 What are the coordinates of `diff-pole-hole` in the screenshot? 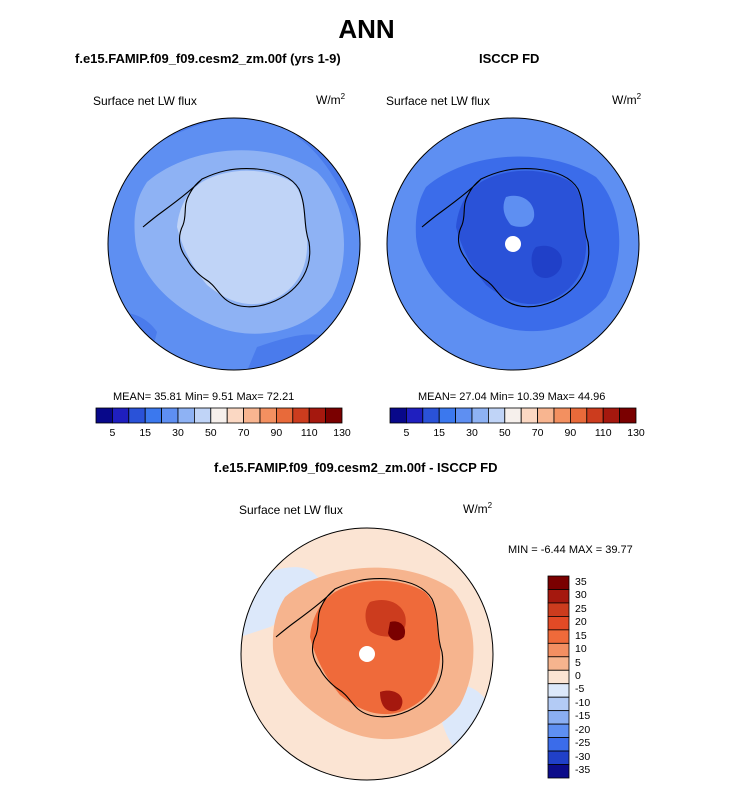 It's located at (367, 654).